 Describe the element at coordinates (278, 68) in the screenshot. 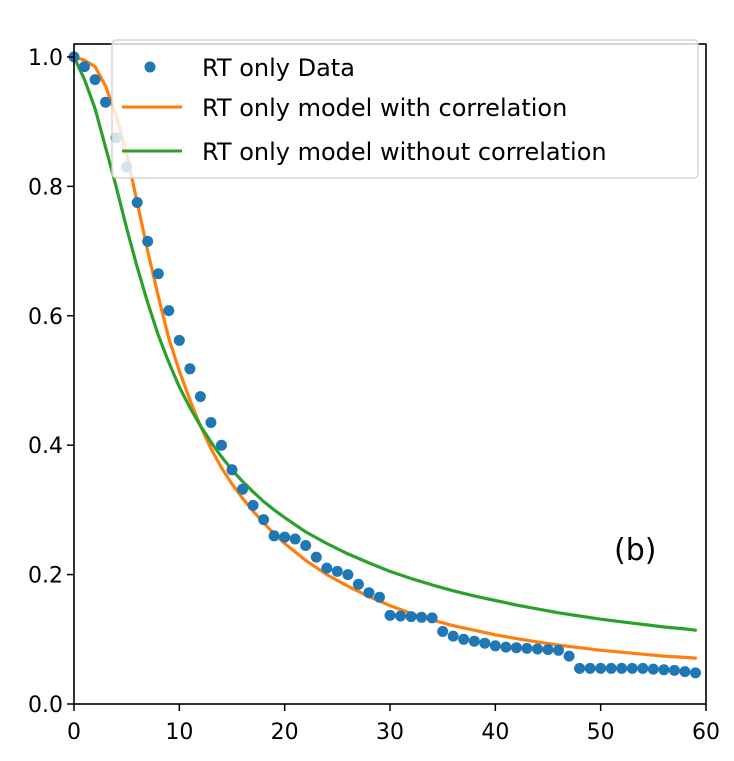

I see `legend-label-data: RT only Data` at that location.